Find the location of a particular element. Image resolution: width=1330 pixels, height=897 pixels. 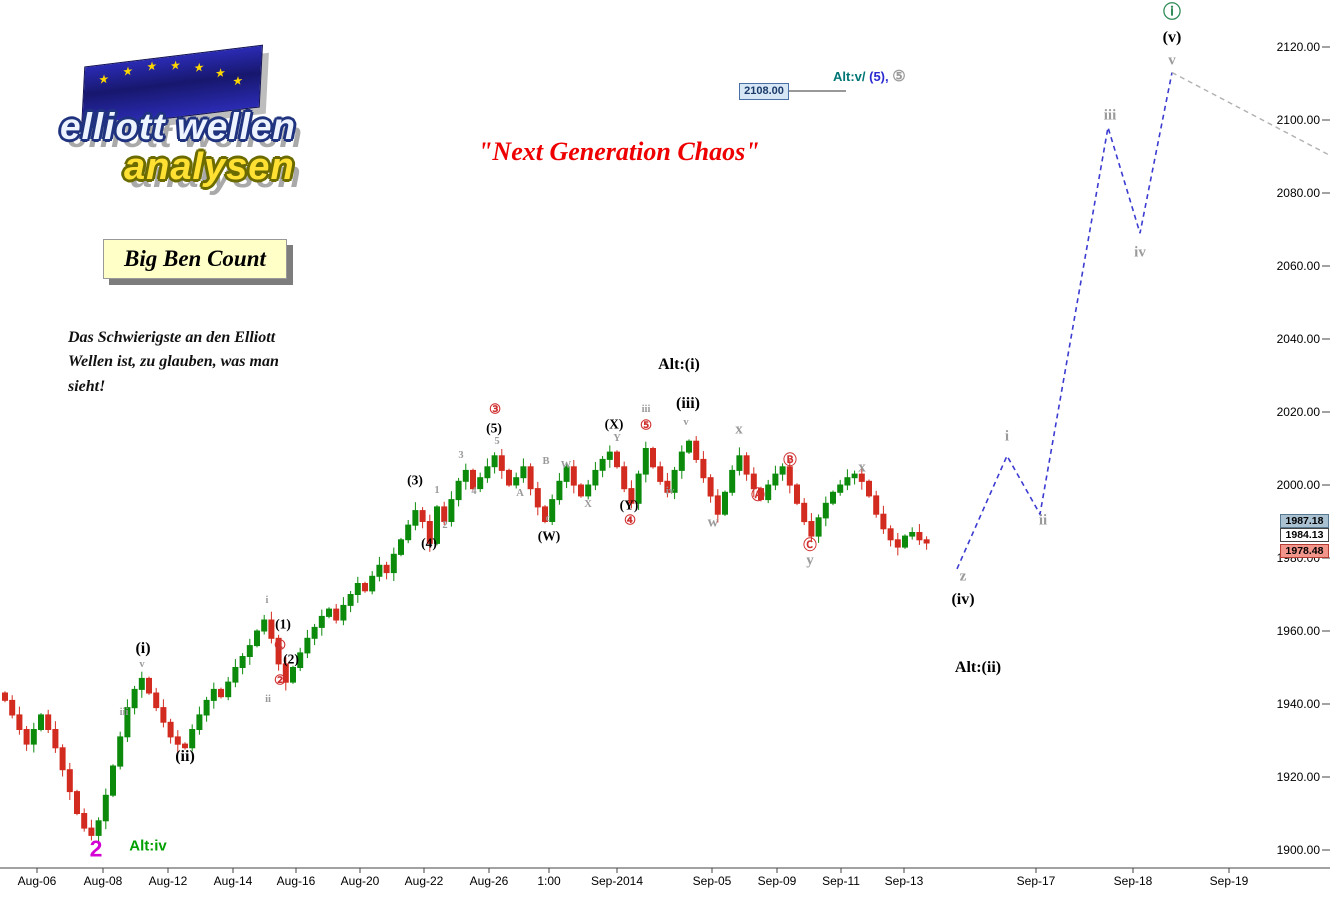

wave-label: ② is located at coordinates (280, 680).